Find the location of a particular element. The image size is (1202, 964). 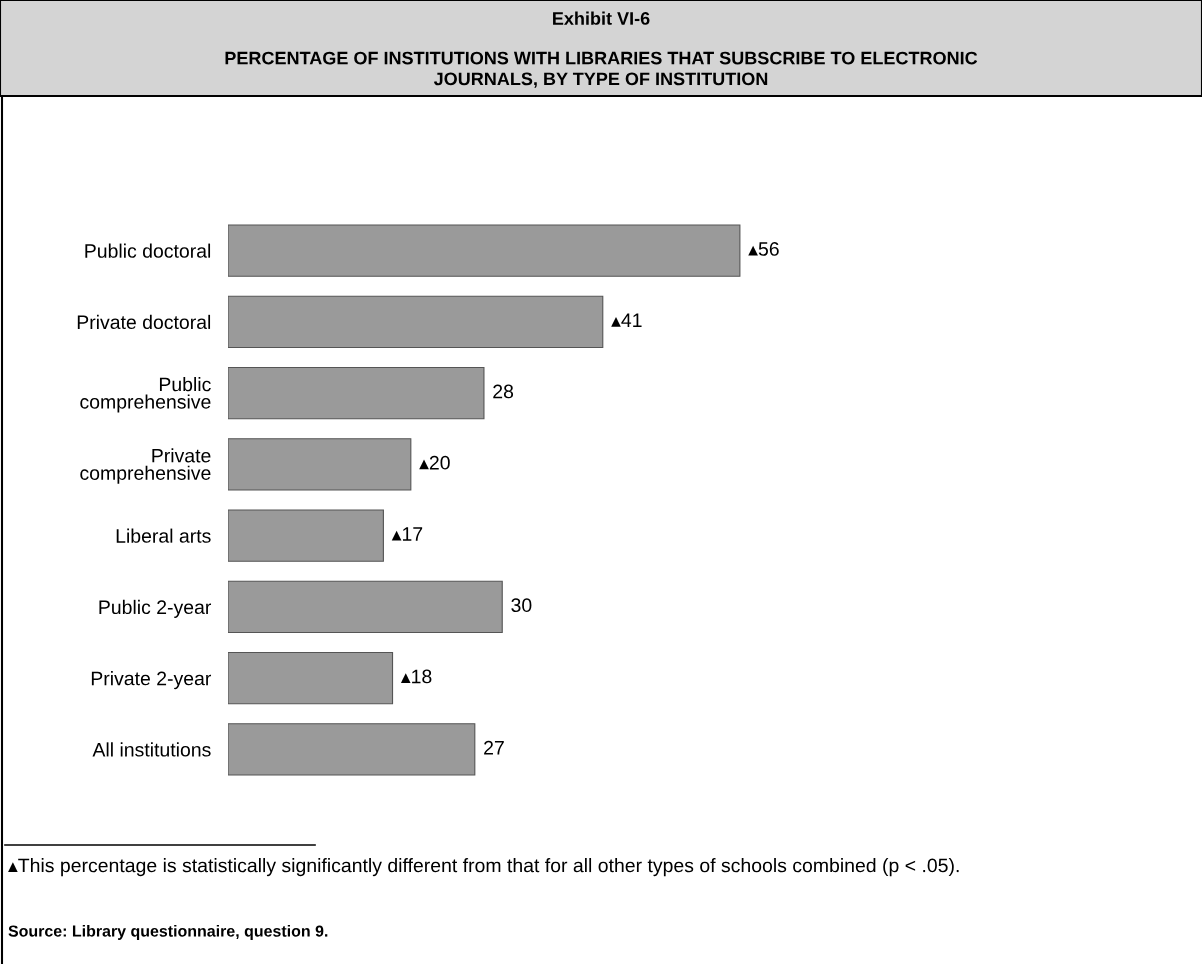

data-label: ▴20 is located at coordinates (434, 462).